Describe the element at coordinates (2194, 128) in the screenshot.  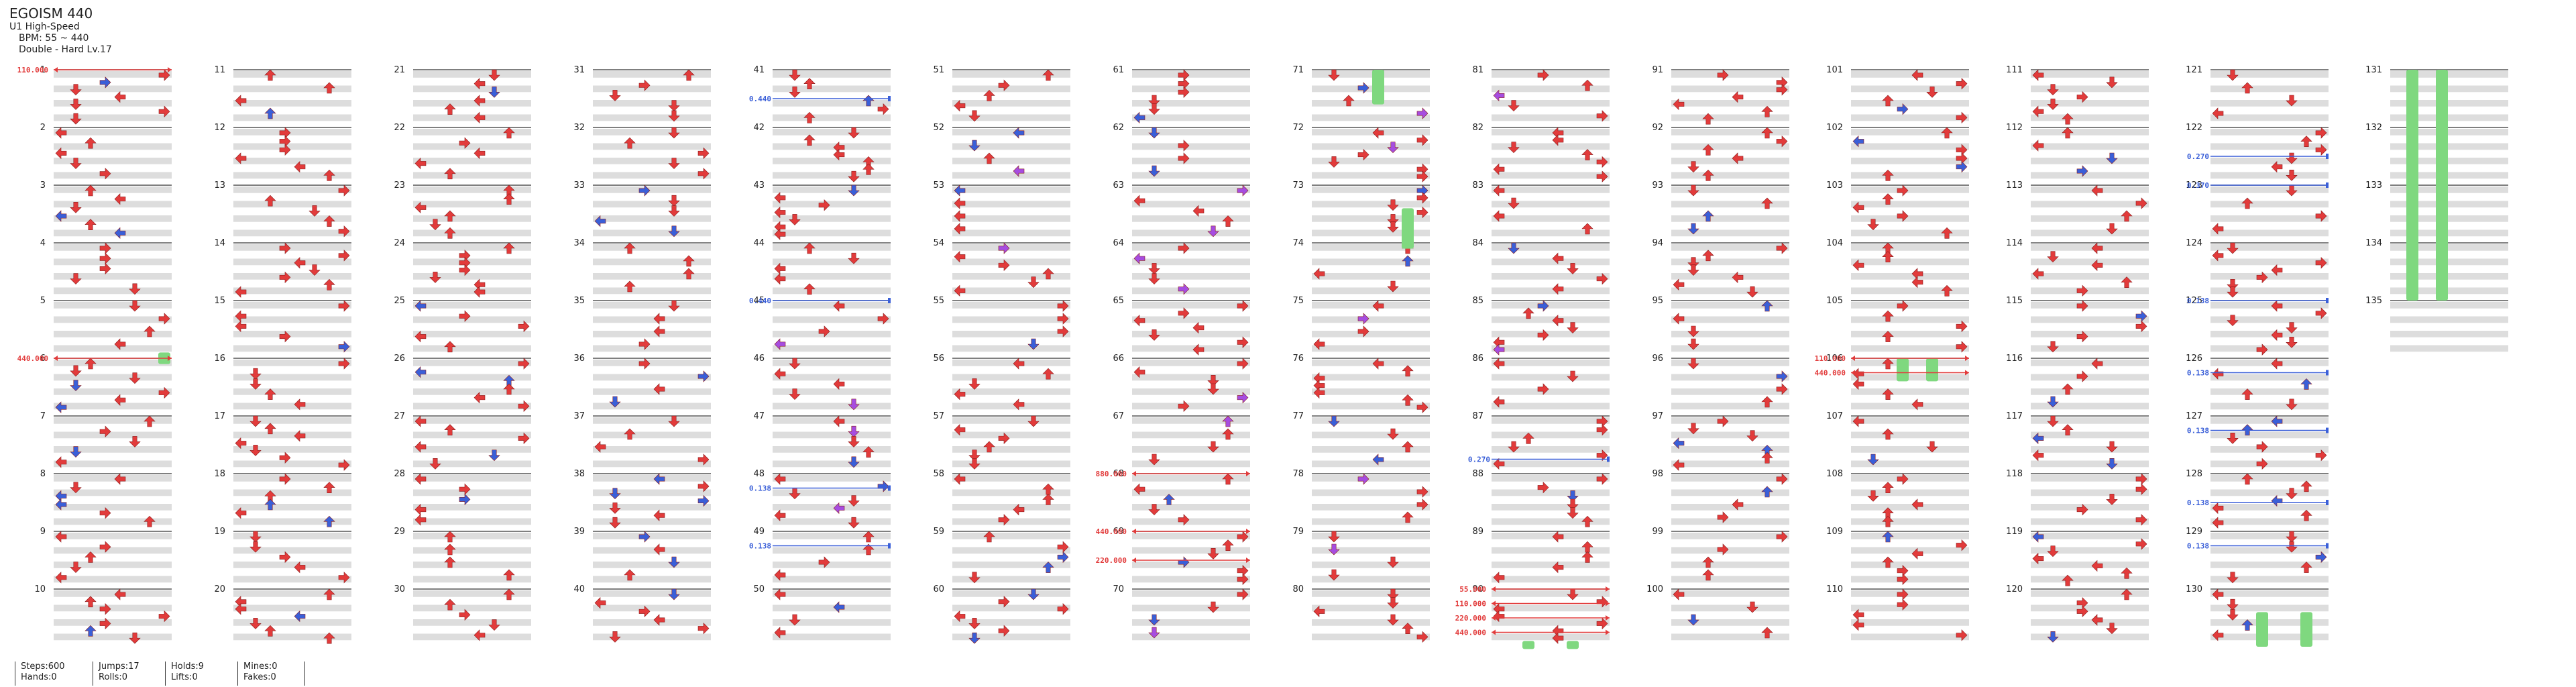
I see `measure-number: 122` at that location.